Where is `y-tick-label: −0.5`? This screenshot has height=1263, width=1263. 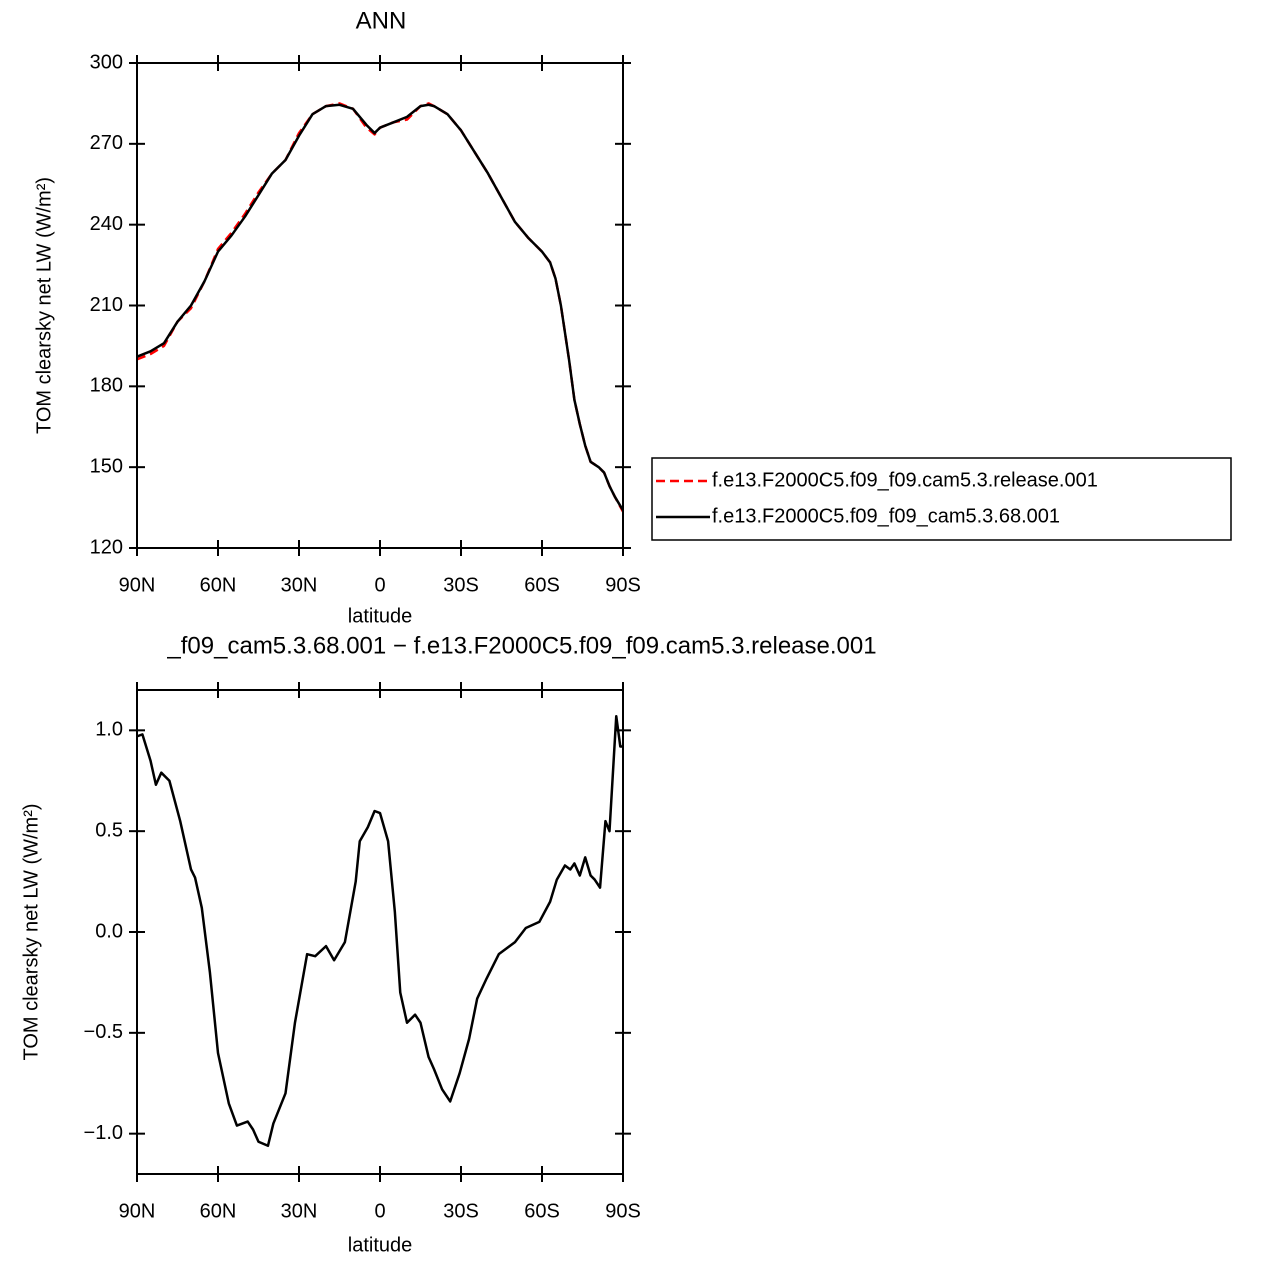 y-tick-label: −0.5 is located at coordinates (103, 1032).